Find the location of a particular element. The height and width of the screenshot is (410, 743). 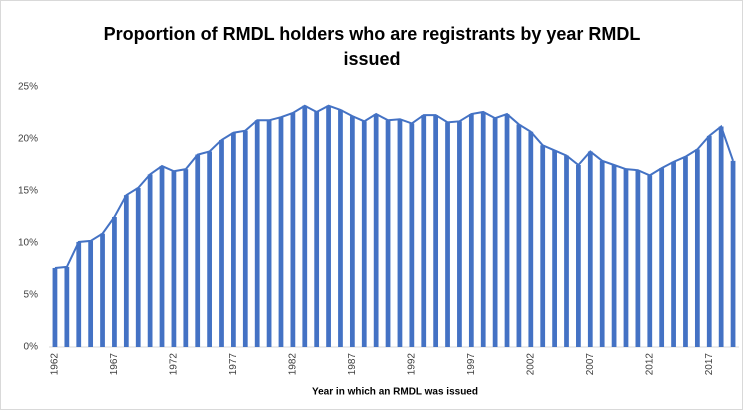

x-tick-label: 1987 is located at coordinates (352, 364).